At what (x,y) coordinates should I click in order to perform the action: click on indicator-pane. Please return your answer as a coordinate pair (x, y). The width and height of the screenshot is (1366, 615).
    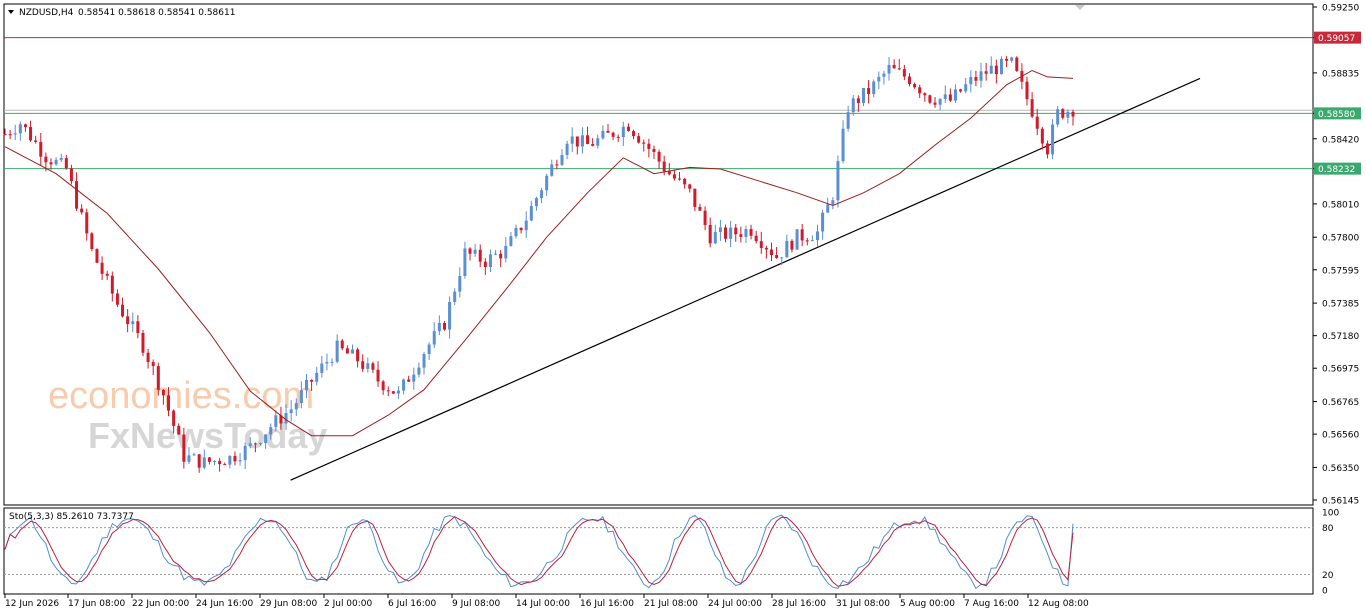
    Looking at the image, I should click on (658, 551).